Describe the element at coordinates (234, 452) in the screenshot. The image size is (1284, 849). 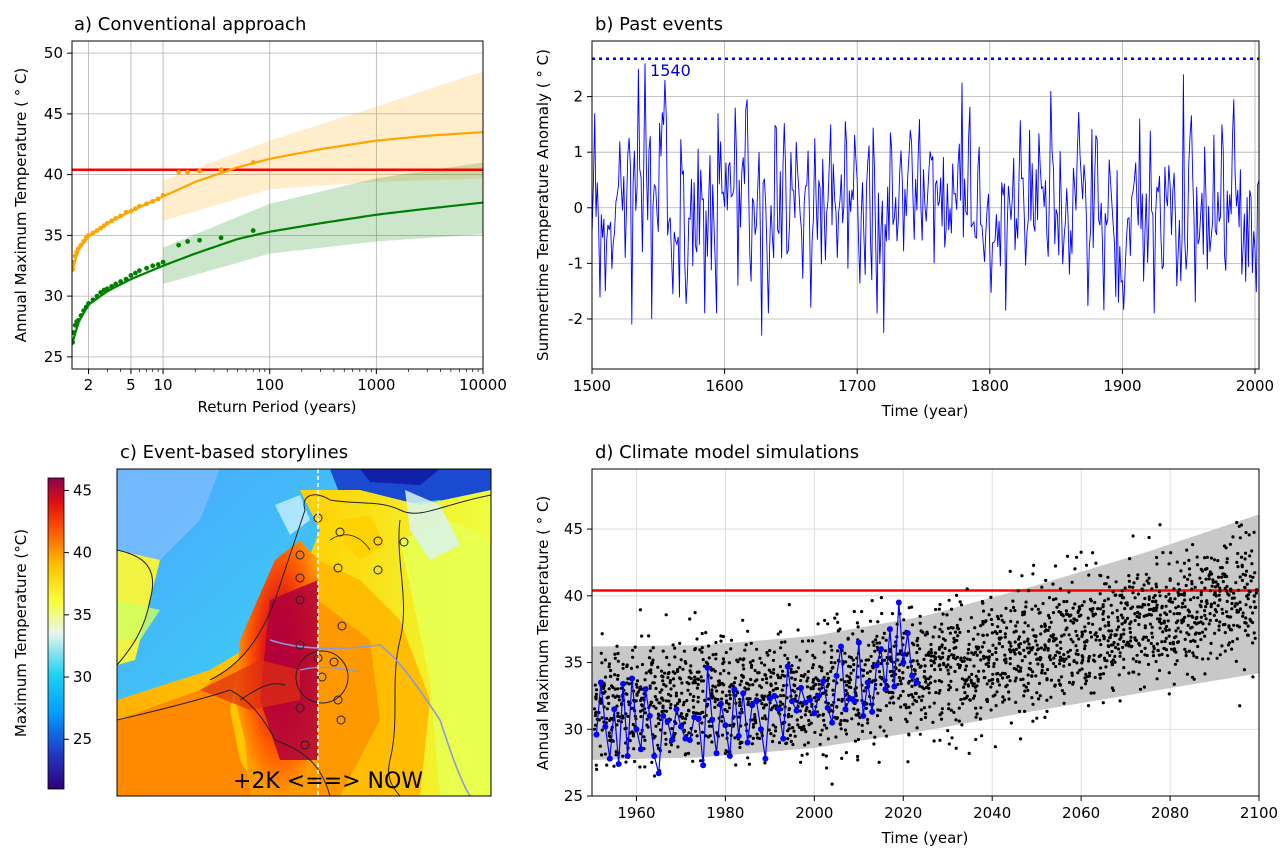
I see `panel-c-title: c) Event-based storylines` at that location.